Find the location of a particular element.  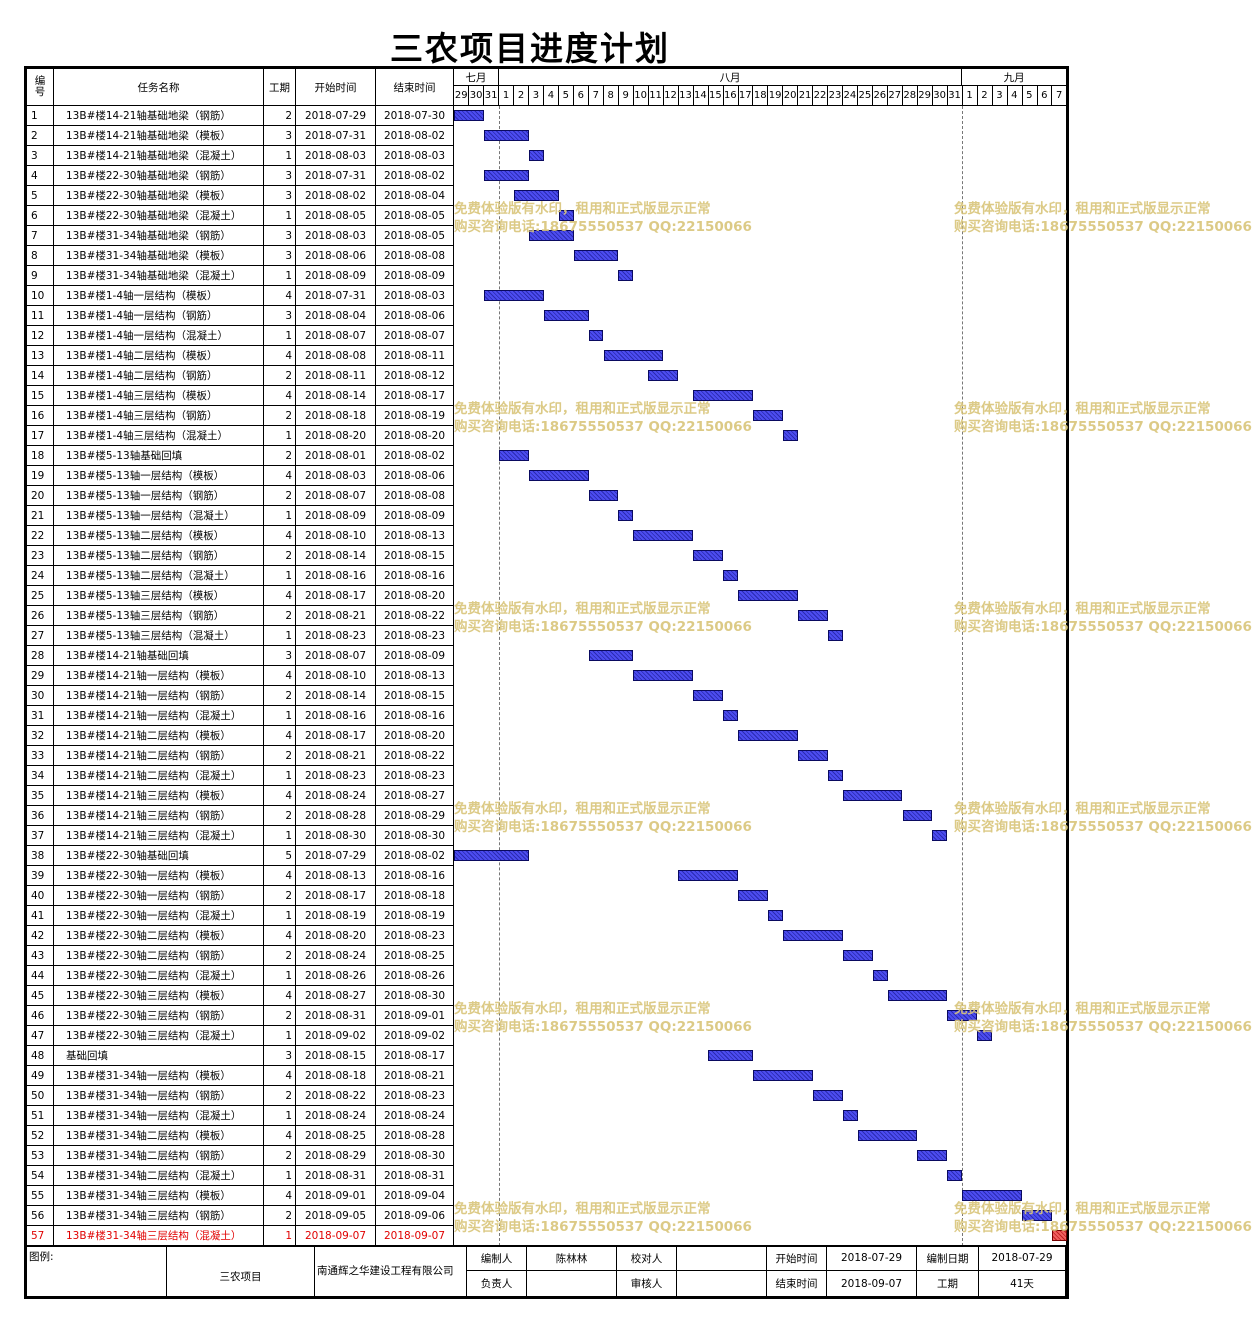

task-name: 基础回填 is located at coordinates (159, 1056).